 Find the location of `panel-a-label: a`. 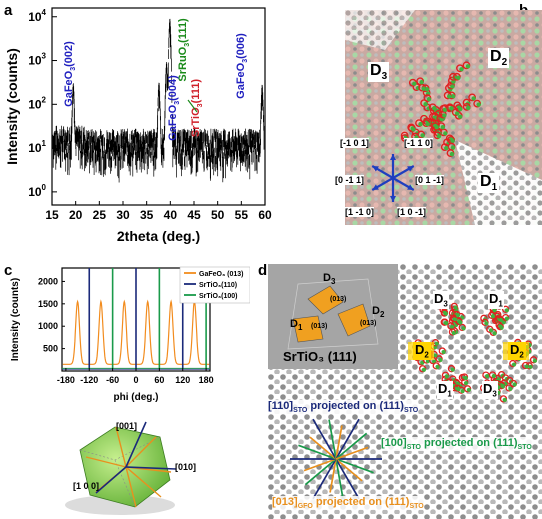

panel-a-label: a is located at coordinates (8, 10).